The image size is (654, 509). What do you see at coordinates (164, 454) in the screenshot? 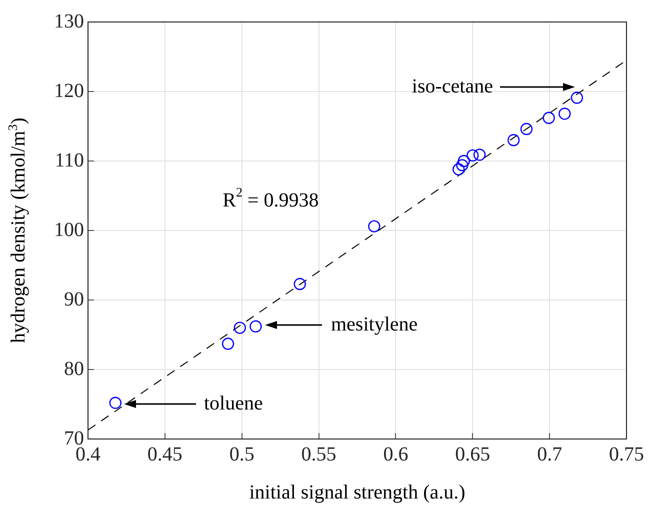
I see `x-tick-label: 0.45` at bounding box center [164, 454].